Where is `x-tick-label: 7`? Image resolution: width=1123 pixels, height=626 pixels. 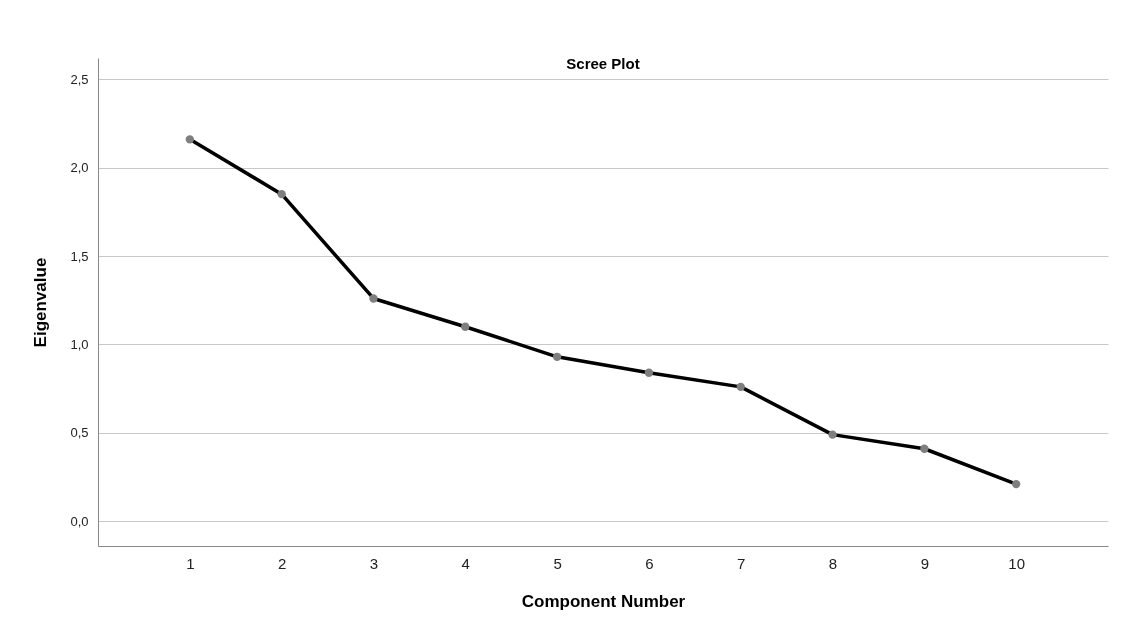
x-tick-label: 7 is located at coordinates (741, 563).